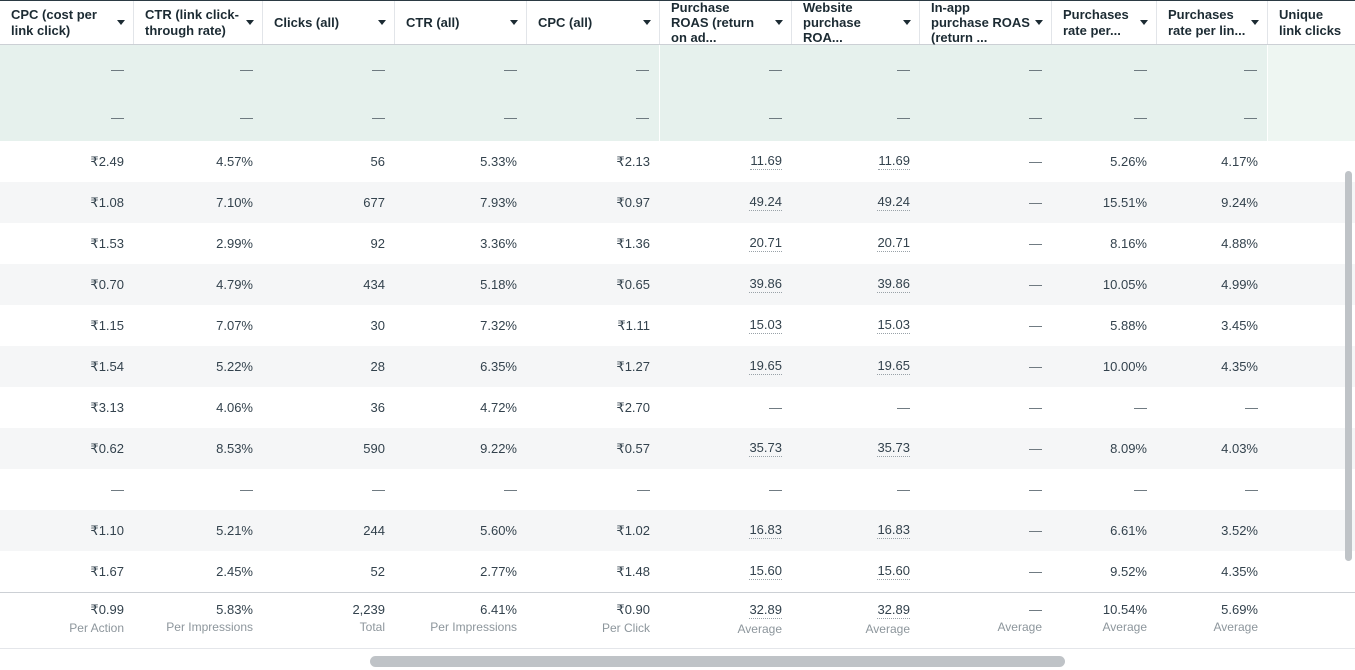  Describe the element at coordinates (498, 407) in the screenshot. I see `metric-value: 4.72%` at that location.